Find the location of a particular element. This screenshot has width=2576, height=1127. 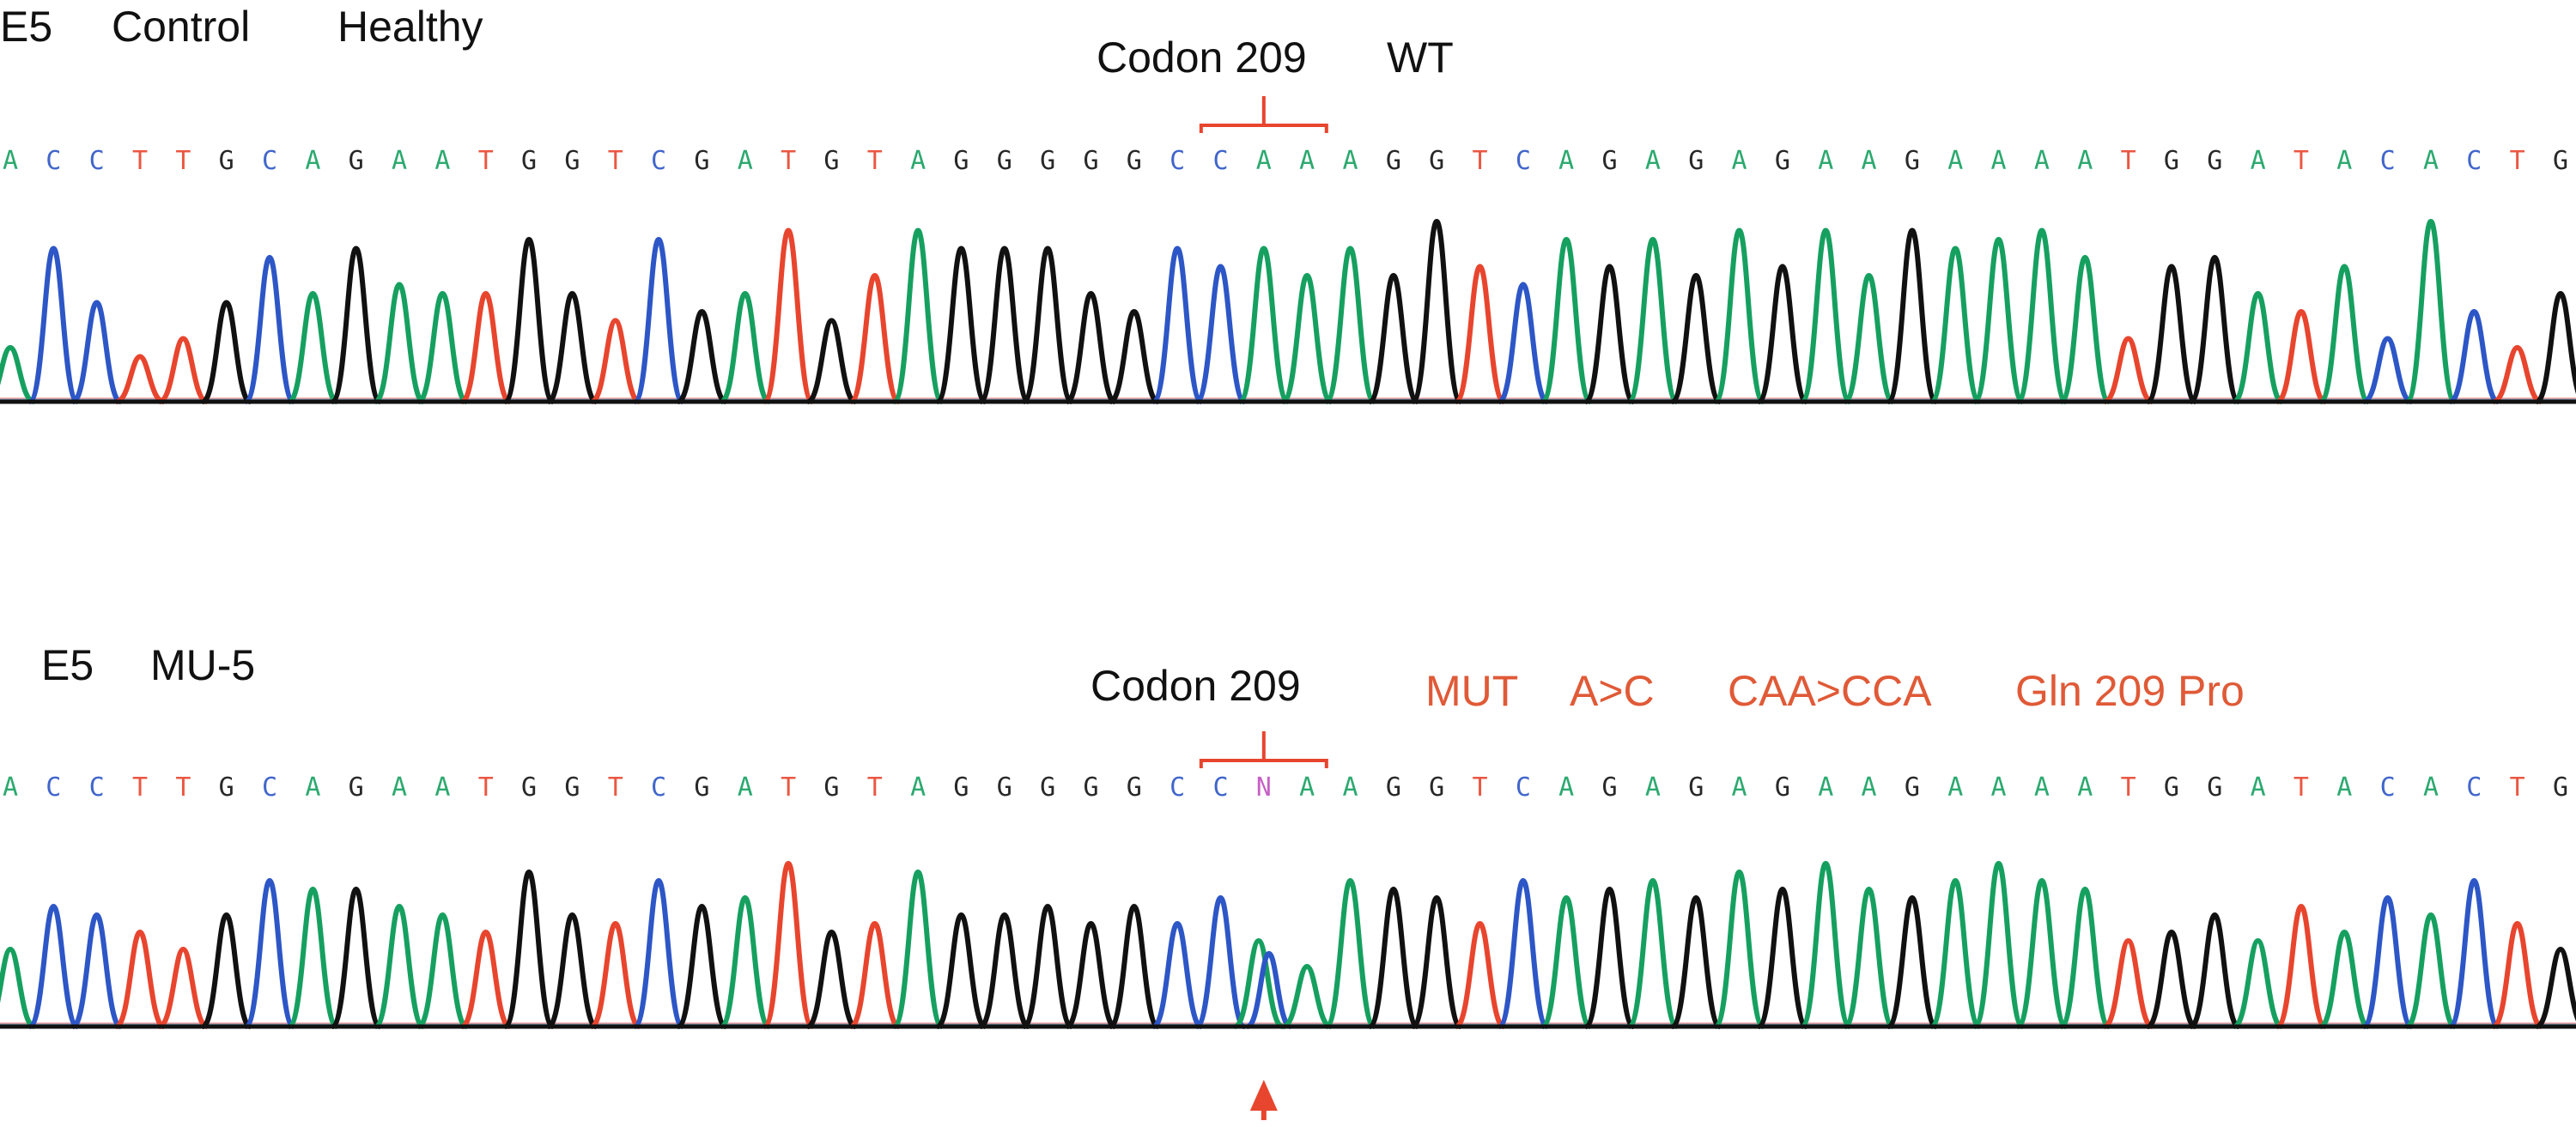

codon-209-bracket is located at coordinates (1263, 114).